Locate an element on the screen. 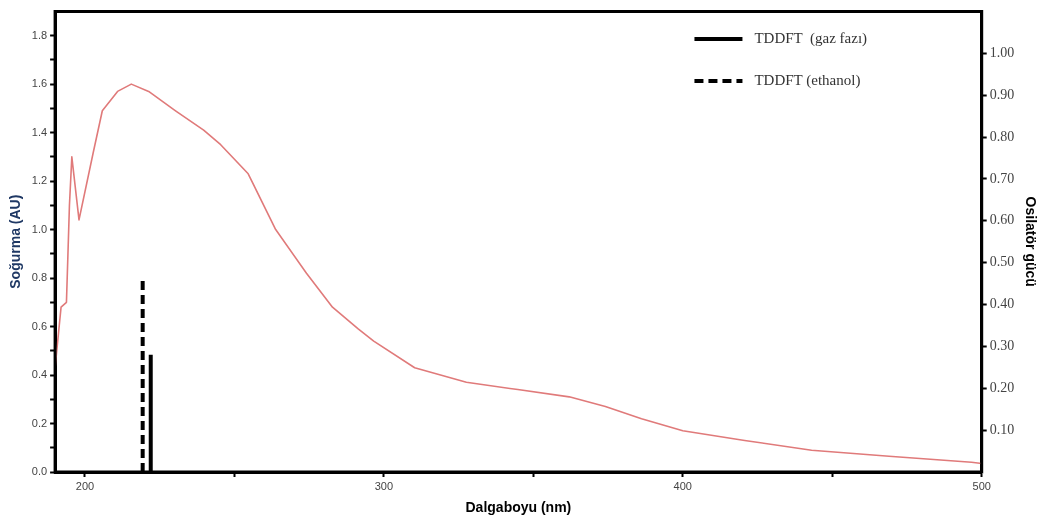 This screenshot has width=1046, height=525. y-axis-title: Soğurma (AU) is located at coordinates (15, 241).